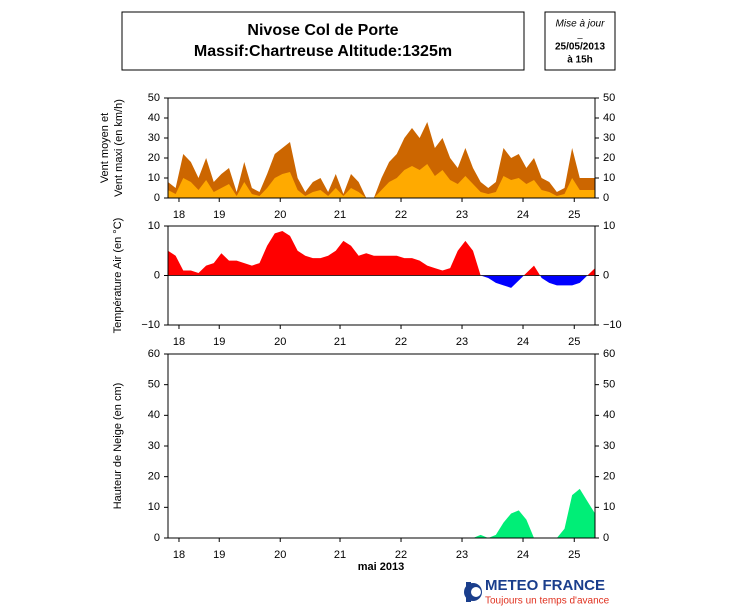 Image resolution: width=730 pixels, height=614 pixels. Describe the element at coordinates (381, 253) in the screenshot. I see `area-positive` at that location.